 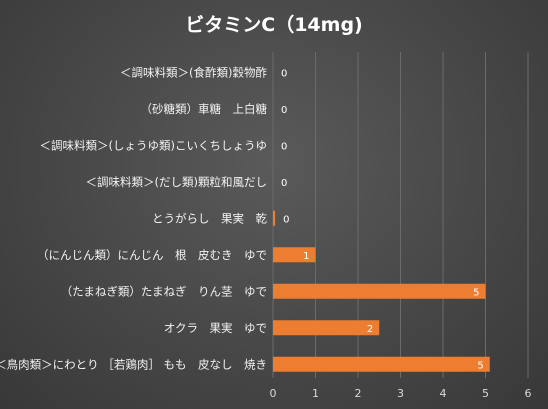 What do you see at coordinates (209, 218) in the screenshot?
I see `category-label: とうがらし 果実 乾` at bounding box center [209, 218].